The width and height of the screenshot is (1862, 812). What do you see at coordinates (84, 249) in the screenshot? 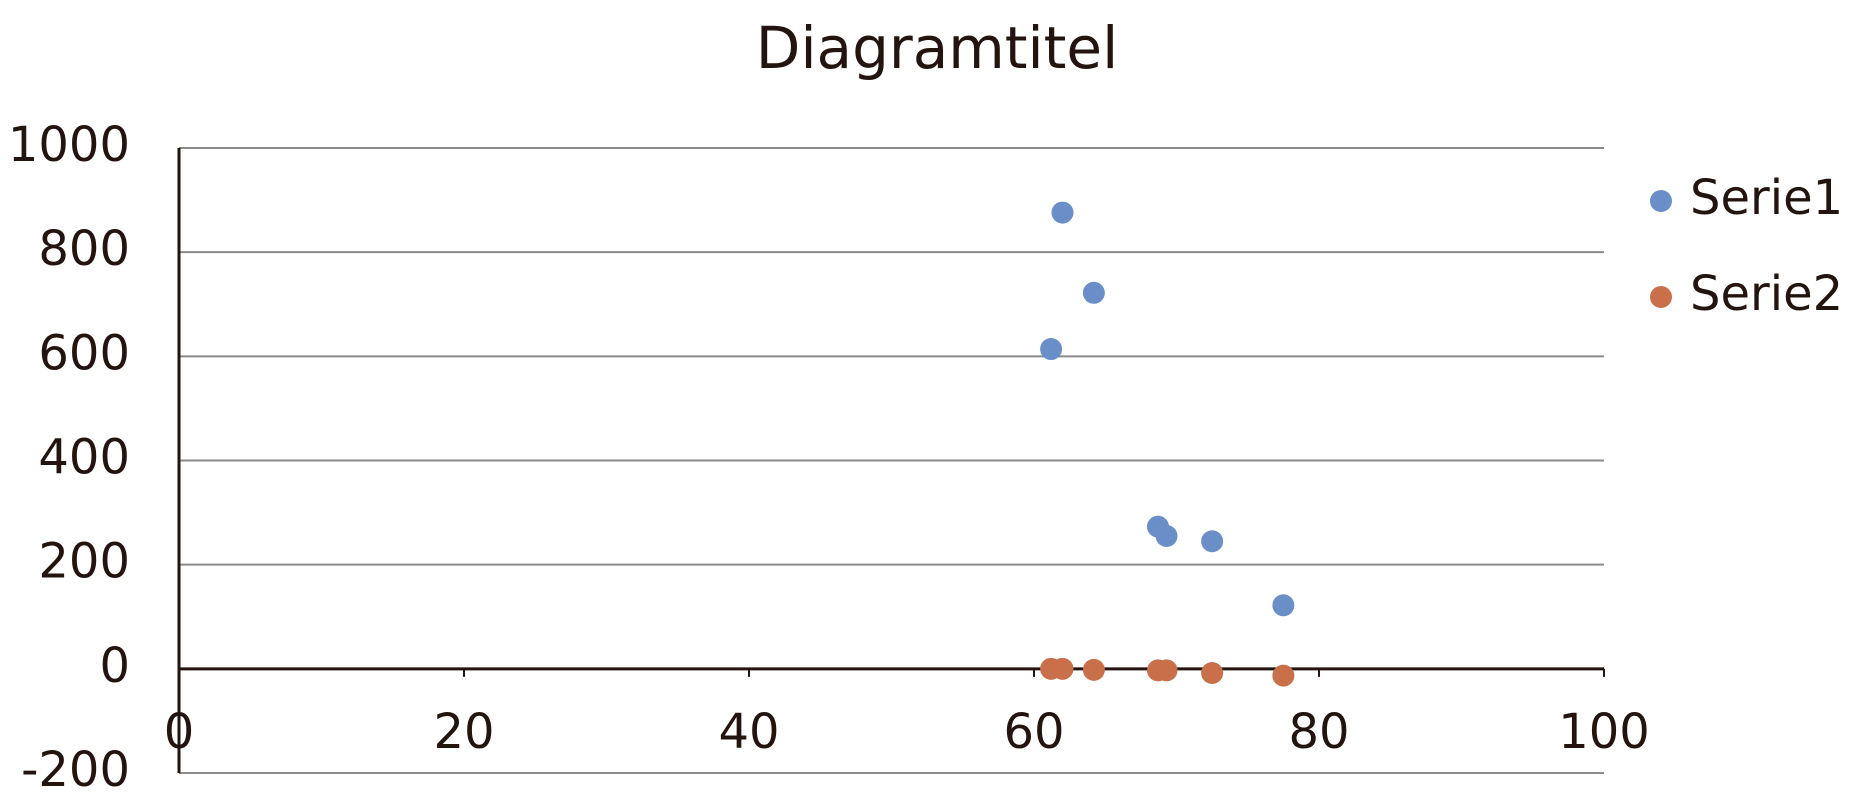
I see `y-tick-label: 800` at bounding box center [84, 249].